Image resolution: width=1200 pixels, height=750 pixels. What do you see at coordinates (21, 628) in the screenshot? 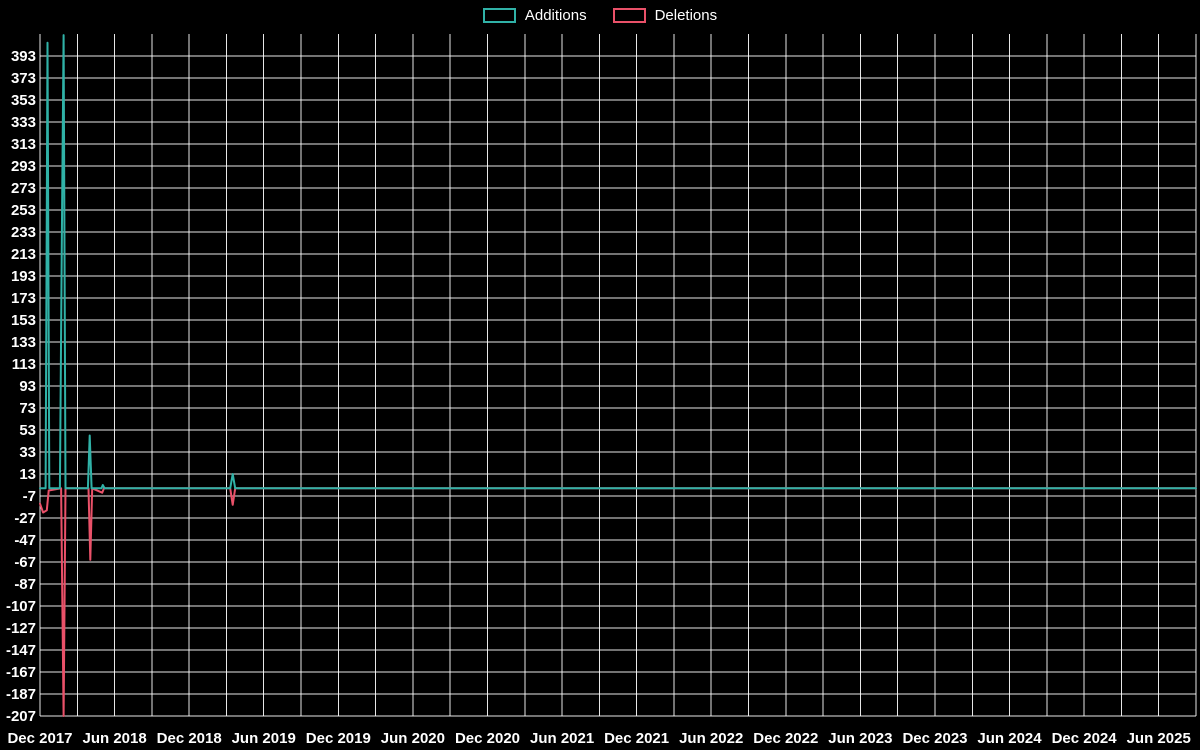
I see `y-axis-tick-label: -127` at bounding box center [21, 628].